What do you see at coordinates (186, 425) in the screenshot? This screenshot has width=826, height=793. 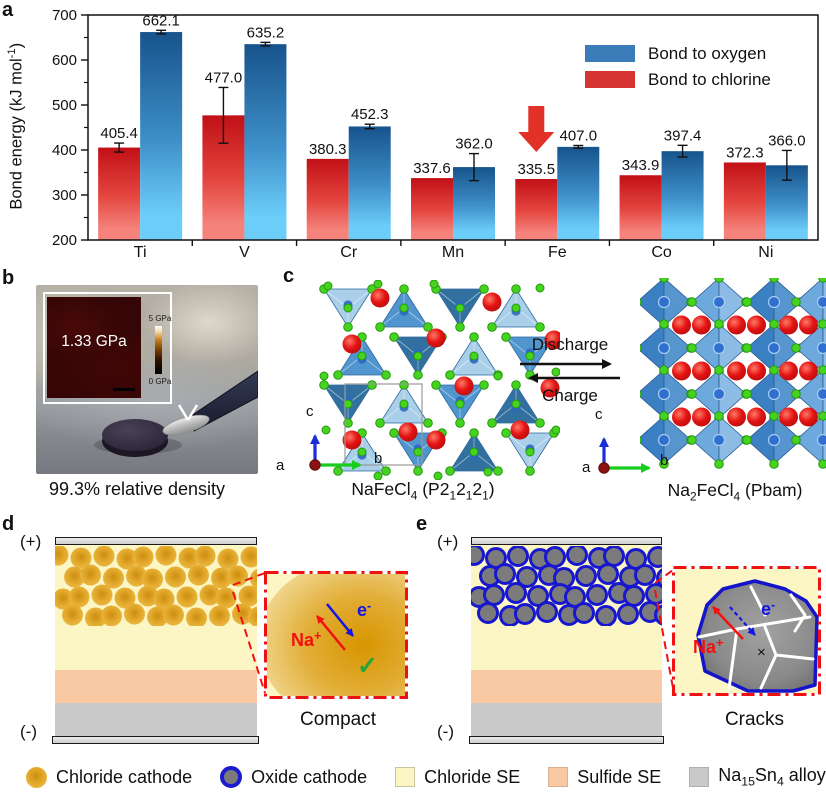 I see `tweezers-tip` at bounding box center [186, 425].